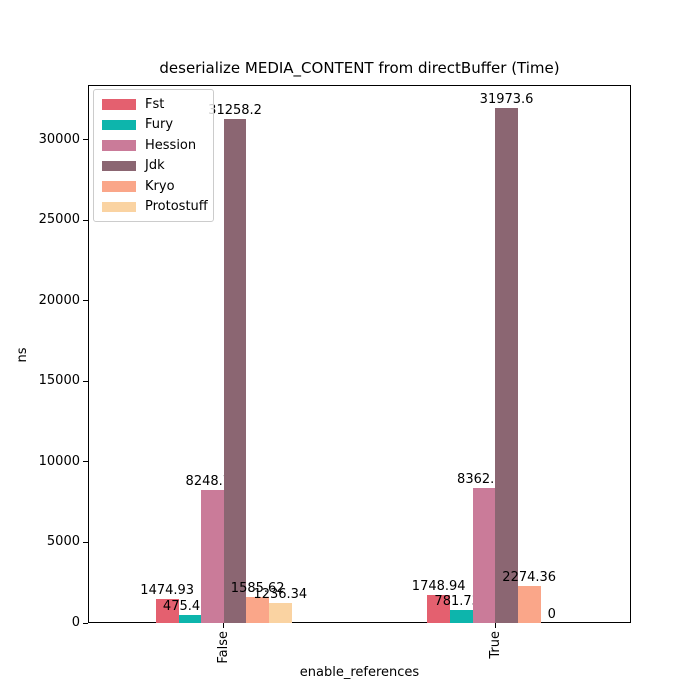 The height and width of the screenshot is (700, 700). What do you see at coordinates (176, 207) in the screenshot?
I see `legend-label: Protostuff` at bounding box center [176, 207].